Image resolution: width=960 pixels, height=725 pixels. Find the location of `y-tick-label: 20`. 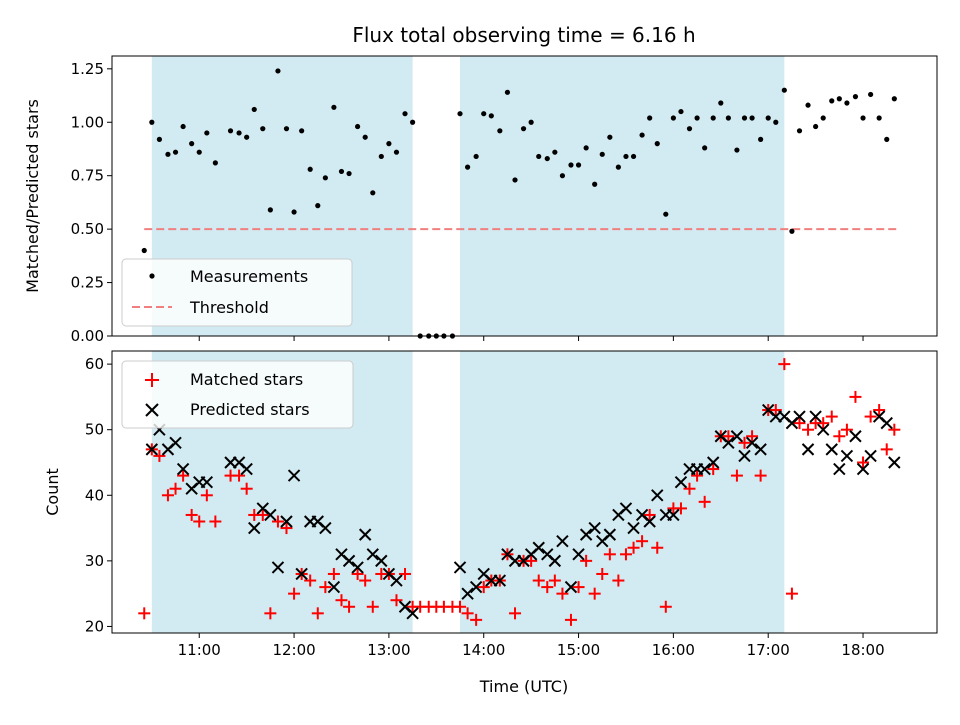

y-tick-label: 20 is located at coordinates (94, 626).